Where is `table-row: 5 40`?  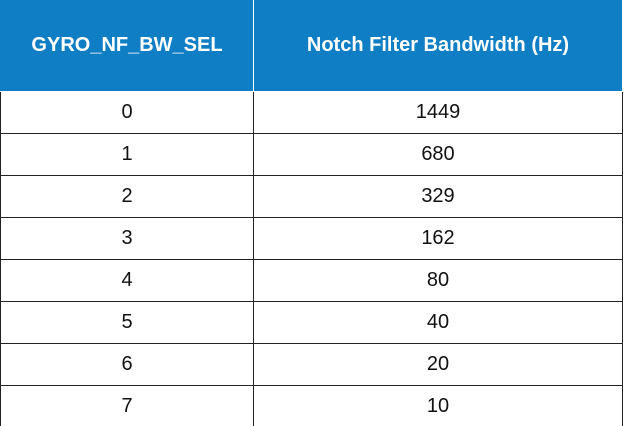
table-row: 5 40 is located at coordinates (312, 323).